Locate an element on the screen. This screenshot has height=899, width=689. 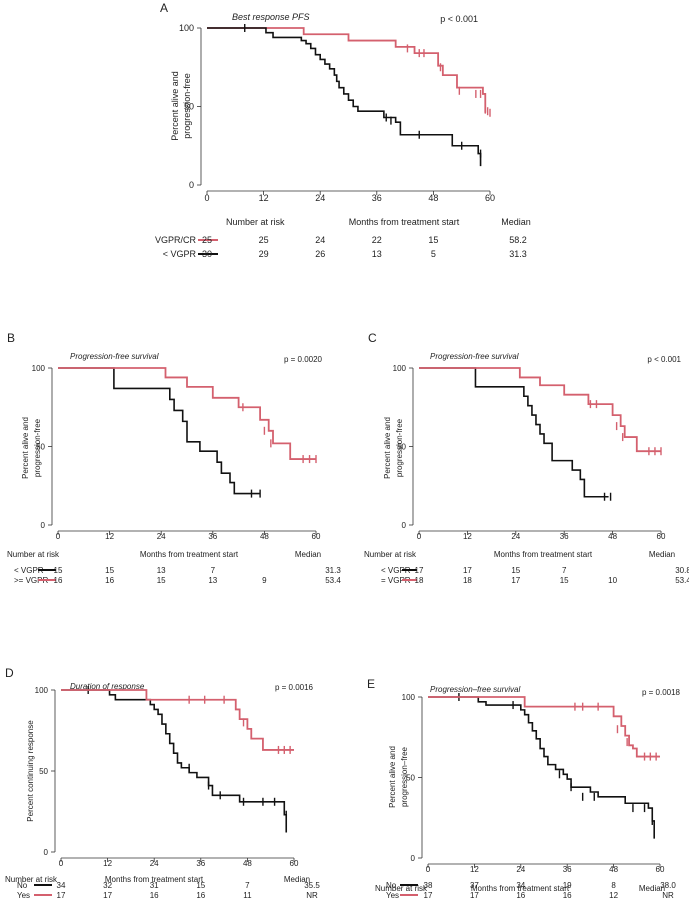
p-value: p = 0.0016 is located at coordinates (294, 687).